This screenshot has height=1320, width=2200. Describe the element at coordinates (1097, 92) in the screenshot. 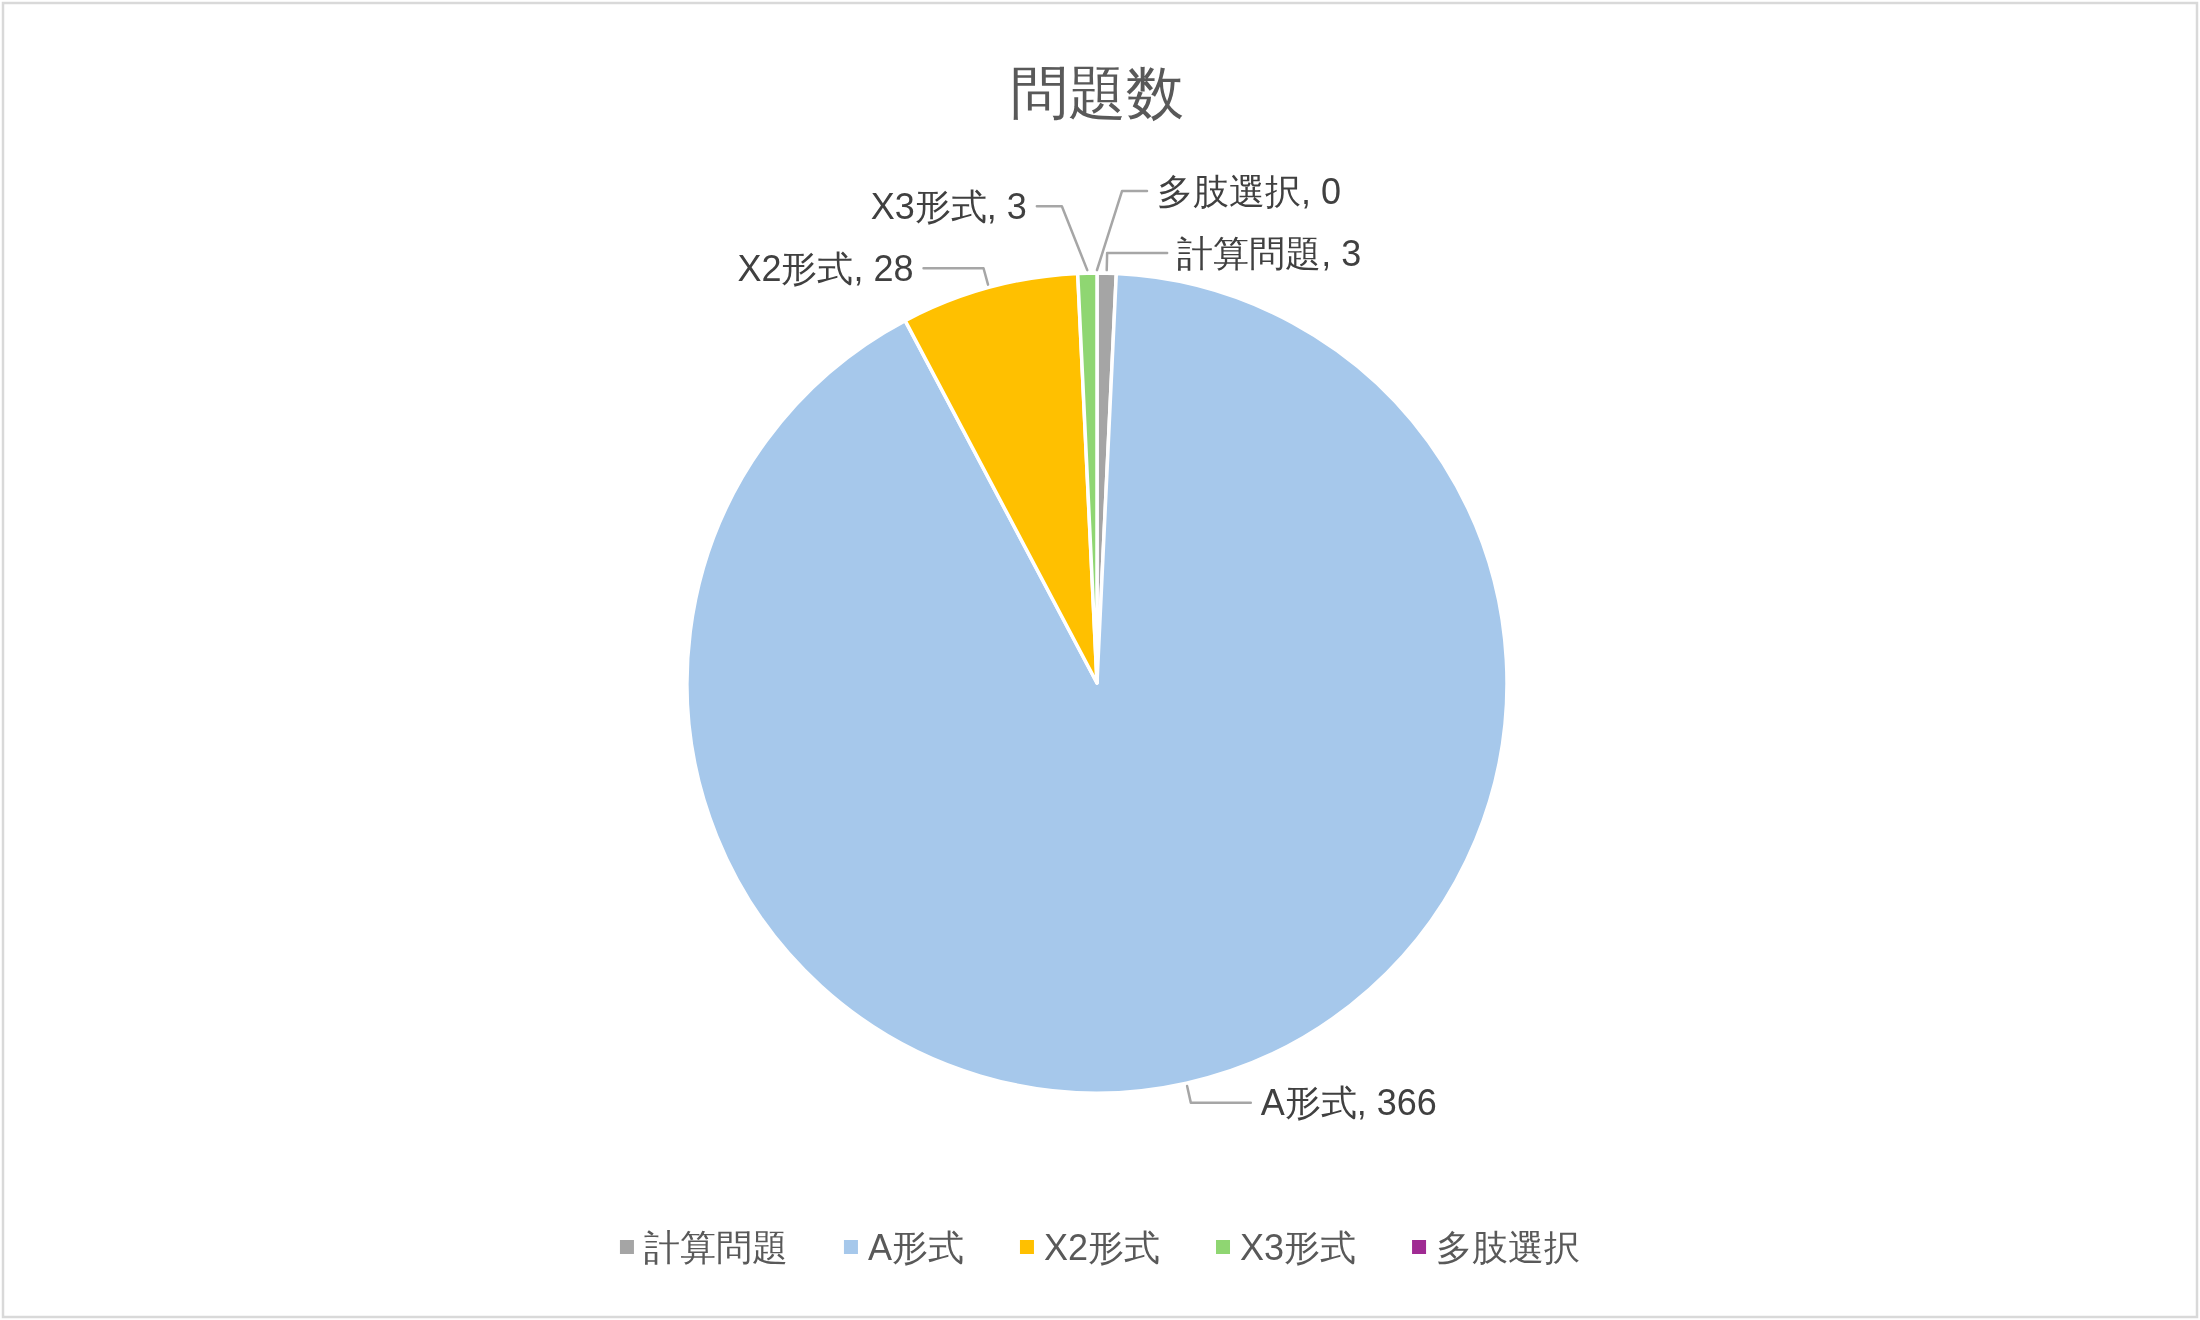

I see `title: 問題数` at that location.